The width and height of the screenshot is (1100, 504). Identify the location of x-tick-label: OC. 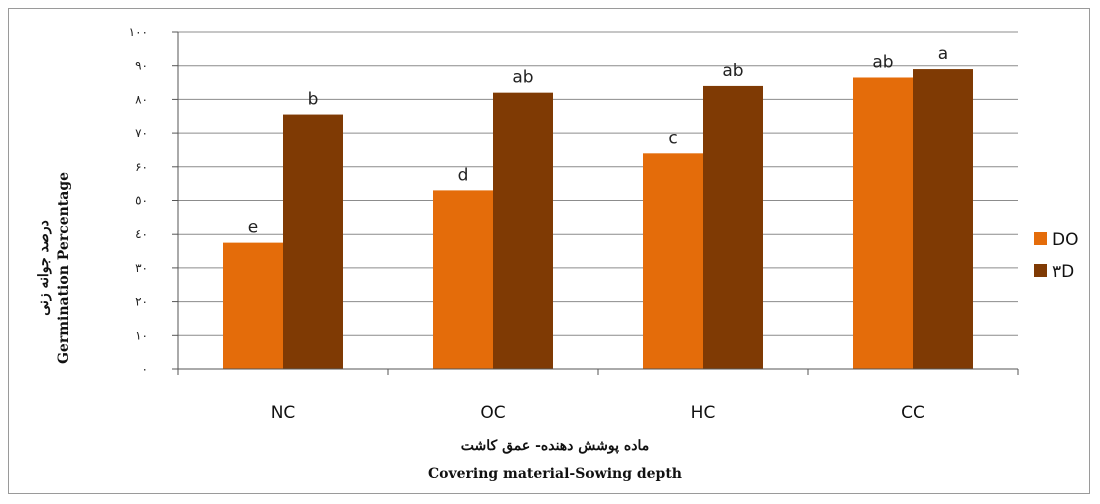
(492, 413).